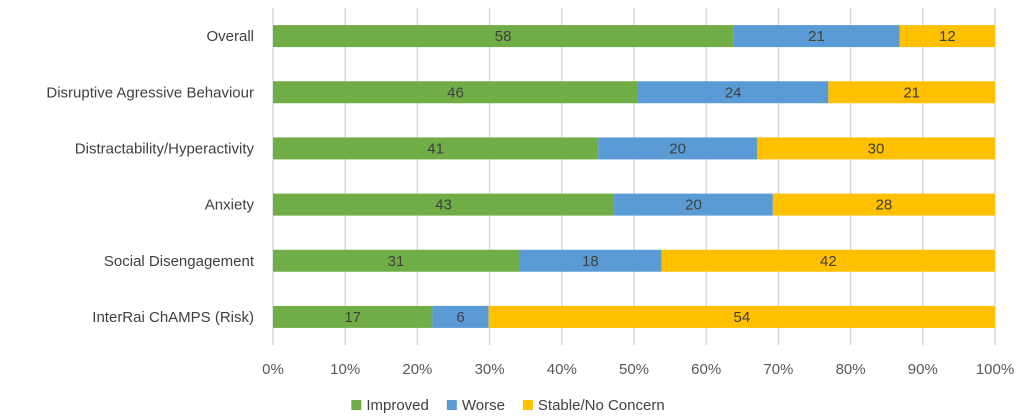  Describe the element at coordinates (851, 369) in the screenshot. I see `x-tick-label: 80%` at that location.